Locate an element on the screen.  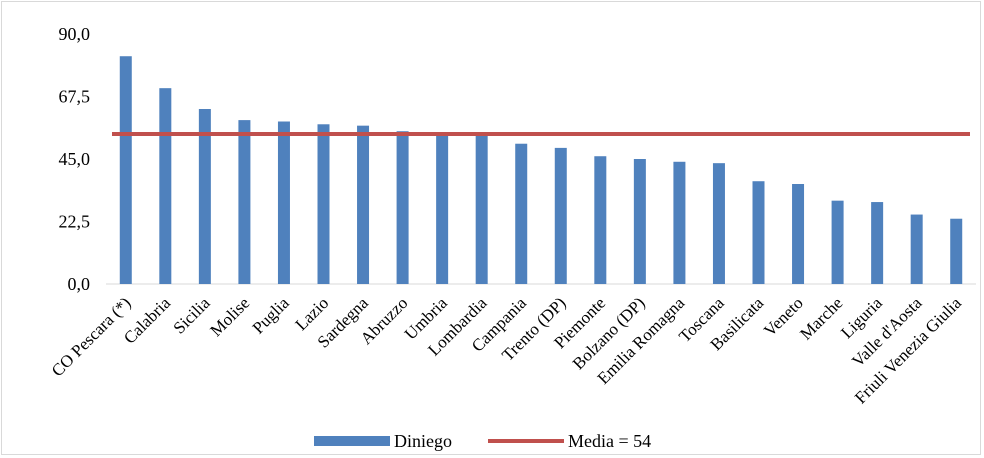
y-tick-label: 67,5 is located at coordinates (75, 97).